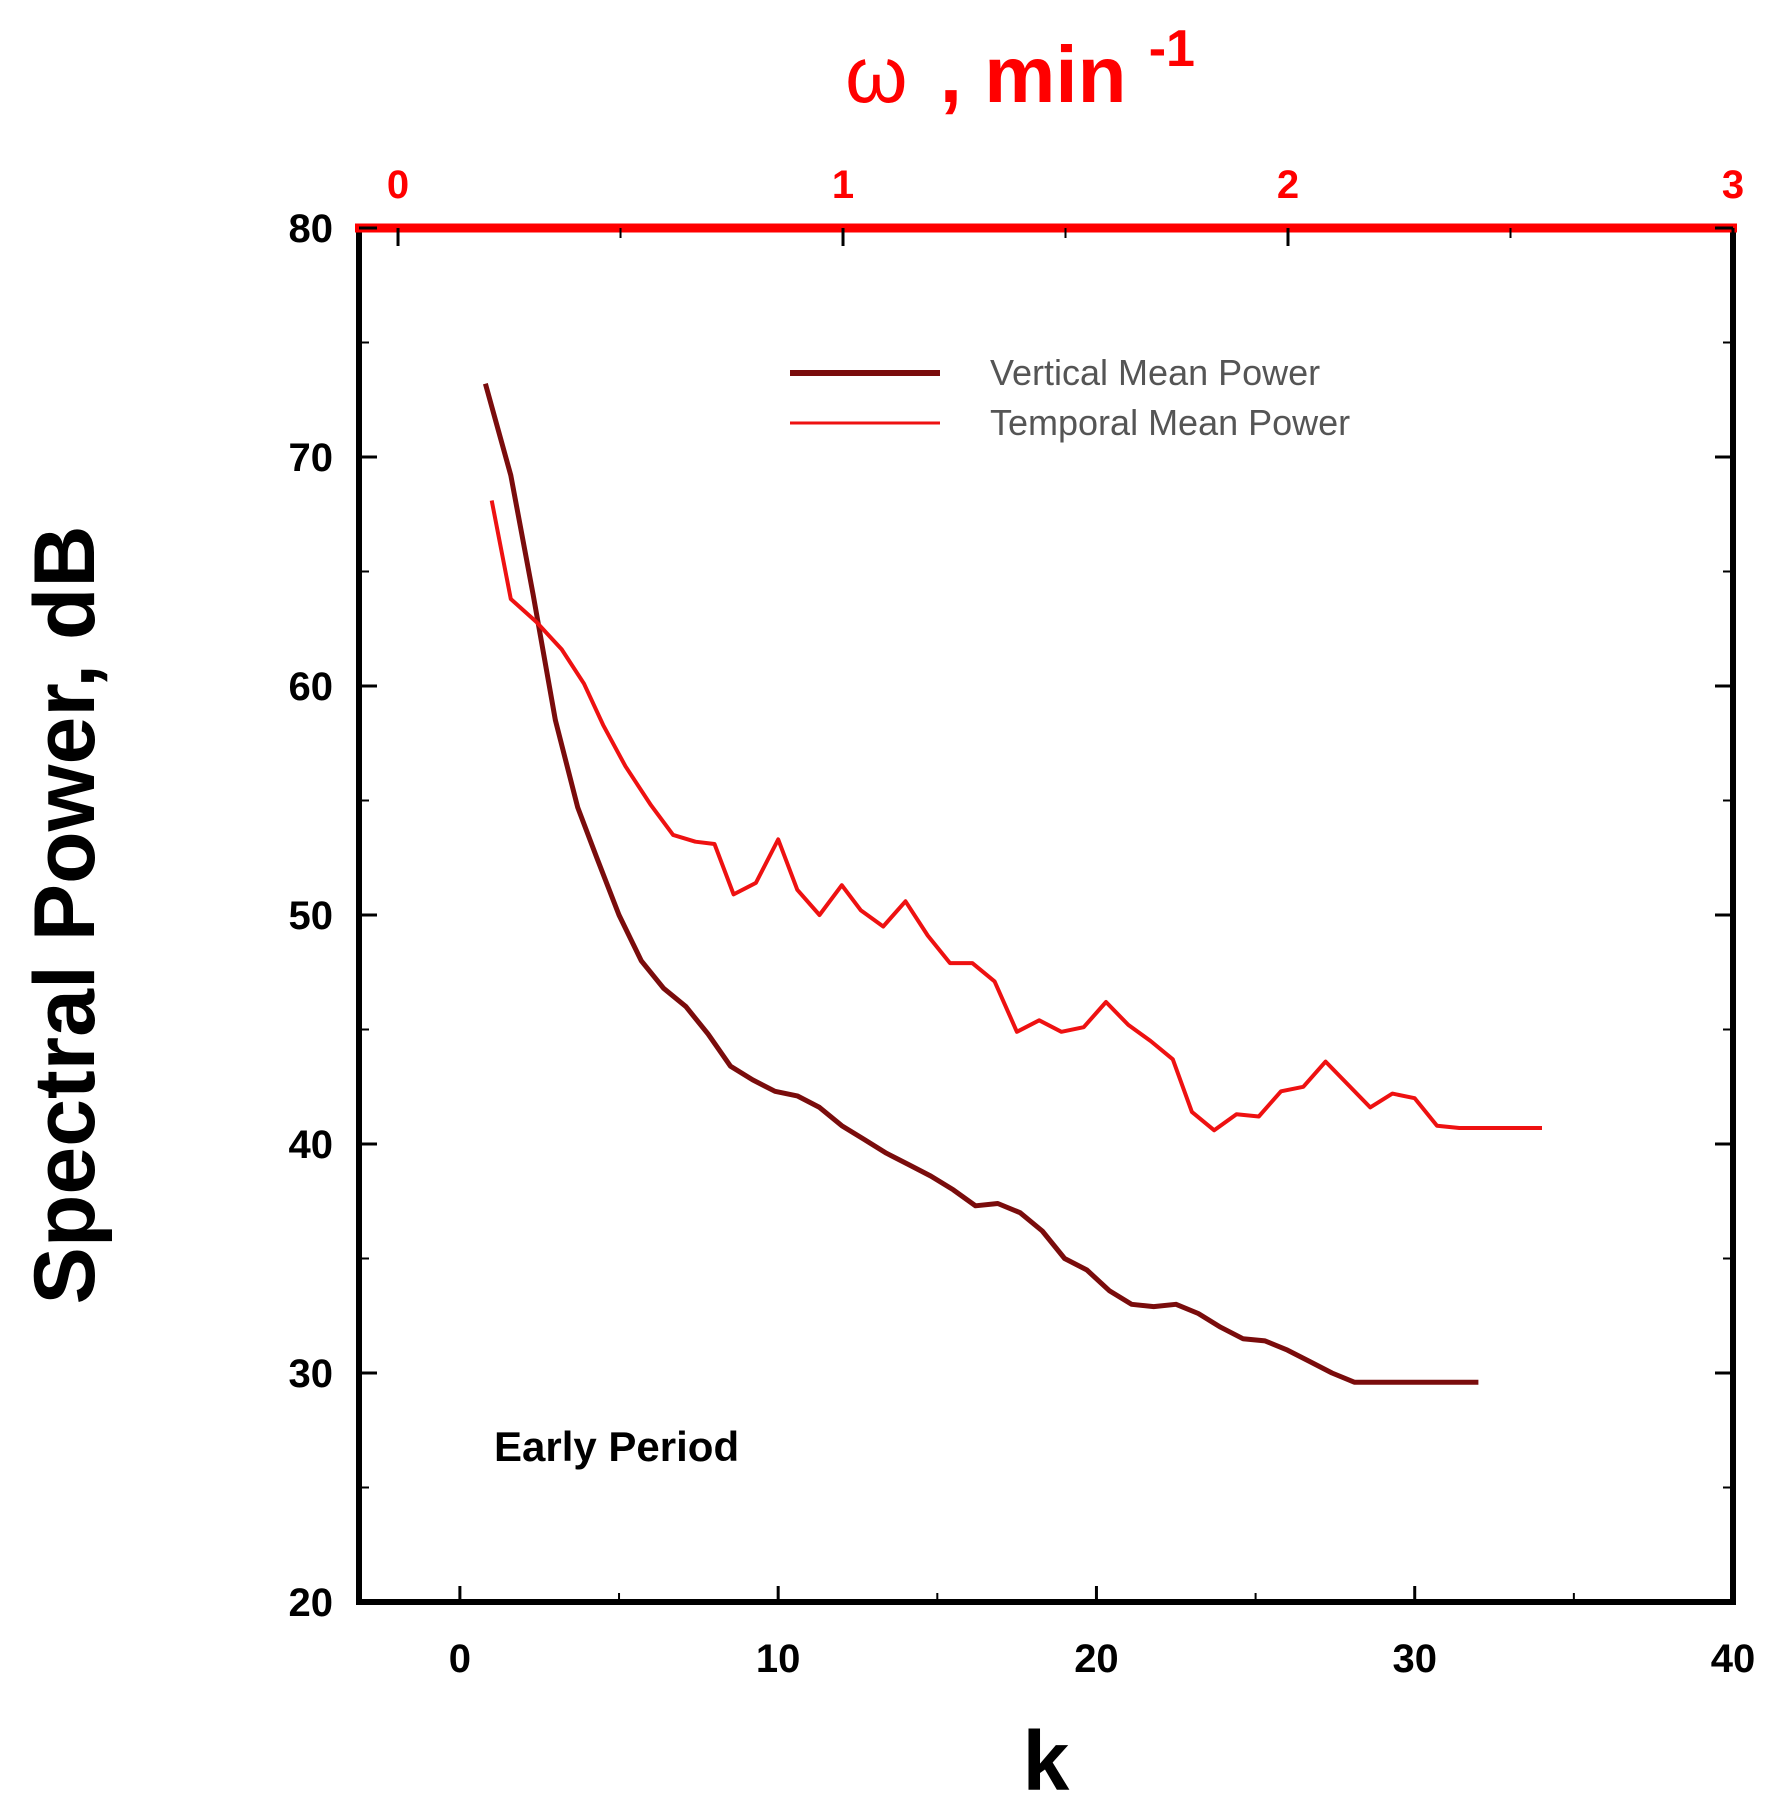 Image resolution: width=1770 pixels, height=1805 pixels. I want to click on legend: Vertical Mean Power Temporal Mean Power, so click(1070, 397).